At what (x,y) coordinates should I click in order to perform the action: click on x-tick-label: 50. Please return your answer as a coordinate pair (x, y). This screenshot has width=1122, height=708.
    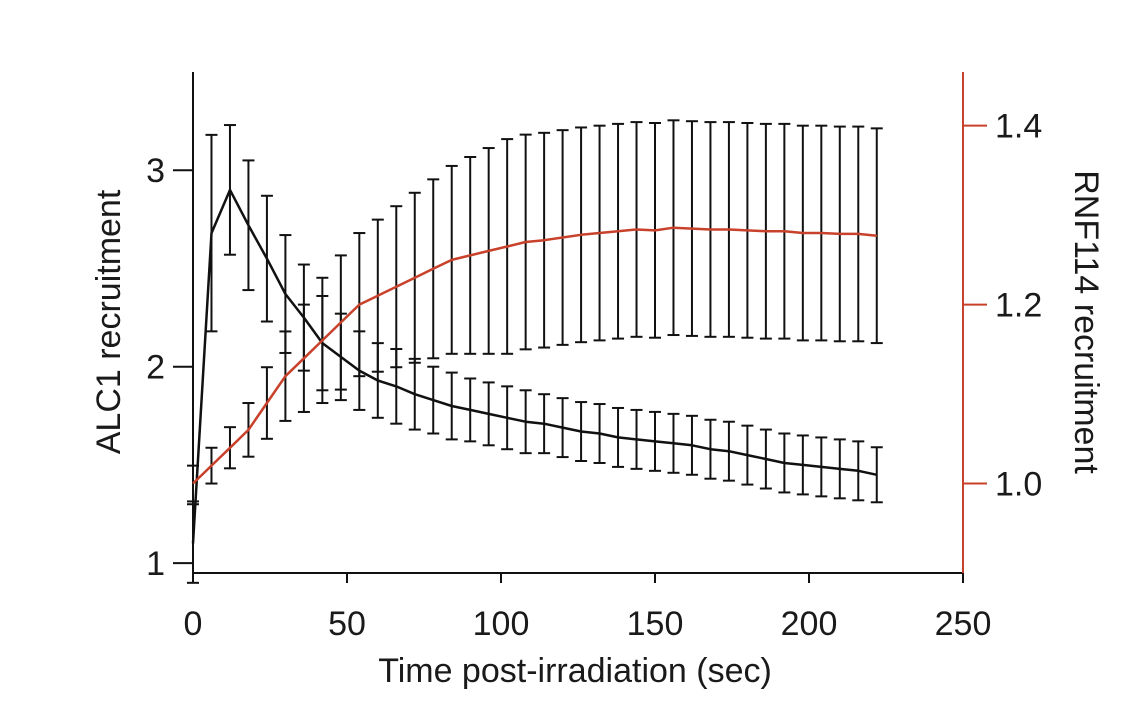
    Looking at the image, I should click on (347, 624).